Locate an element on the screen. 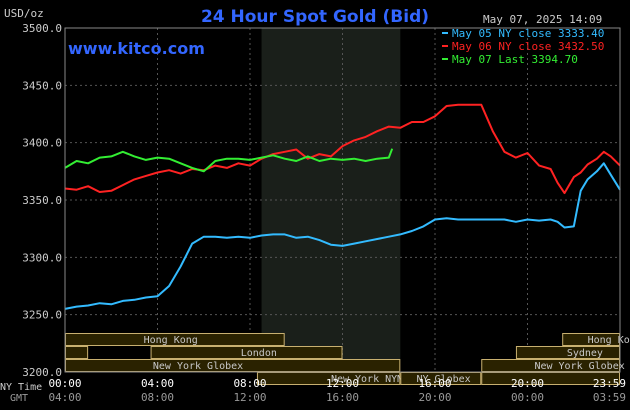 The image size is (630, 410). chart-title: 24 Hour Spot Gold (Bid) is located at coordinates (315, 17).